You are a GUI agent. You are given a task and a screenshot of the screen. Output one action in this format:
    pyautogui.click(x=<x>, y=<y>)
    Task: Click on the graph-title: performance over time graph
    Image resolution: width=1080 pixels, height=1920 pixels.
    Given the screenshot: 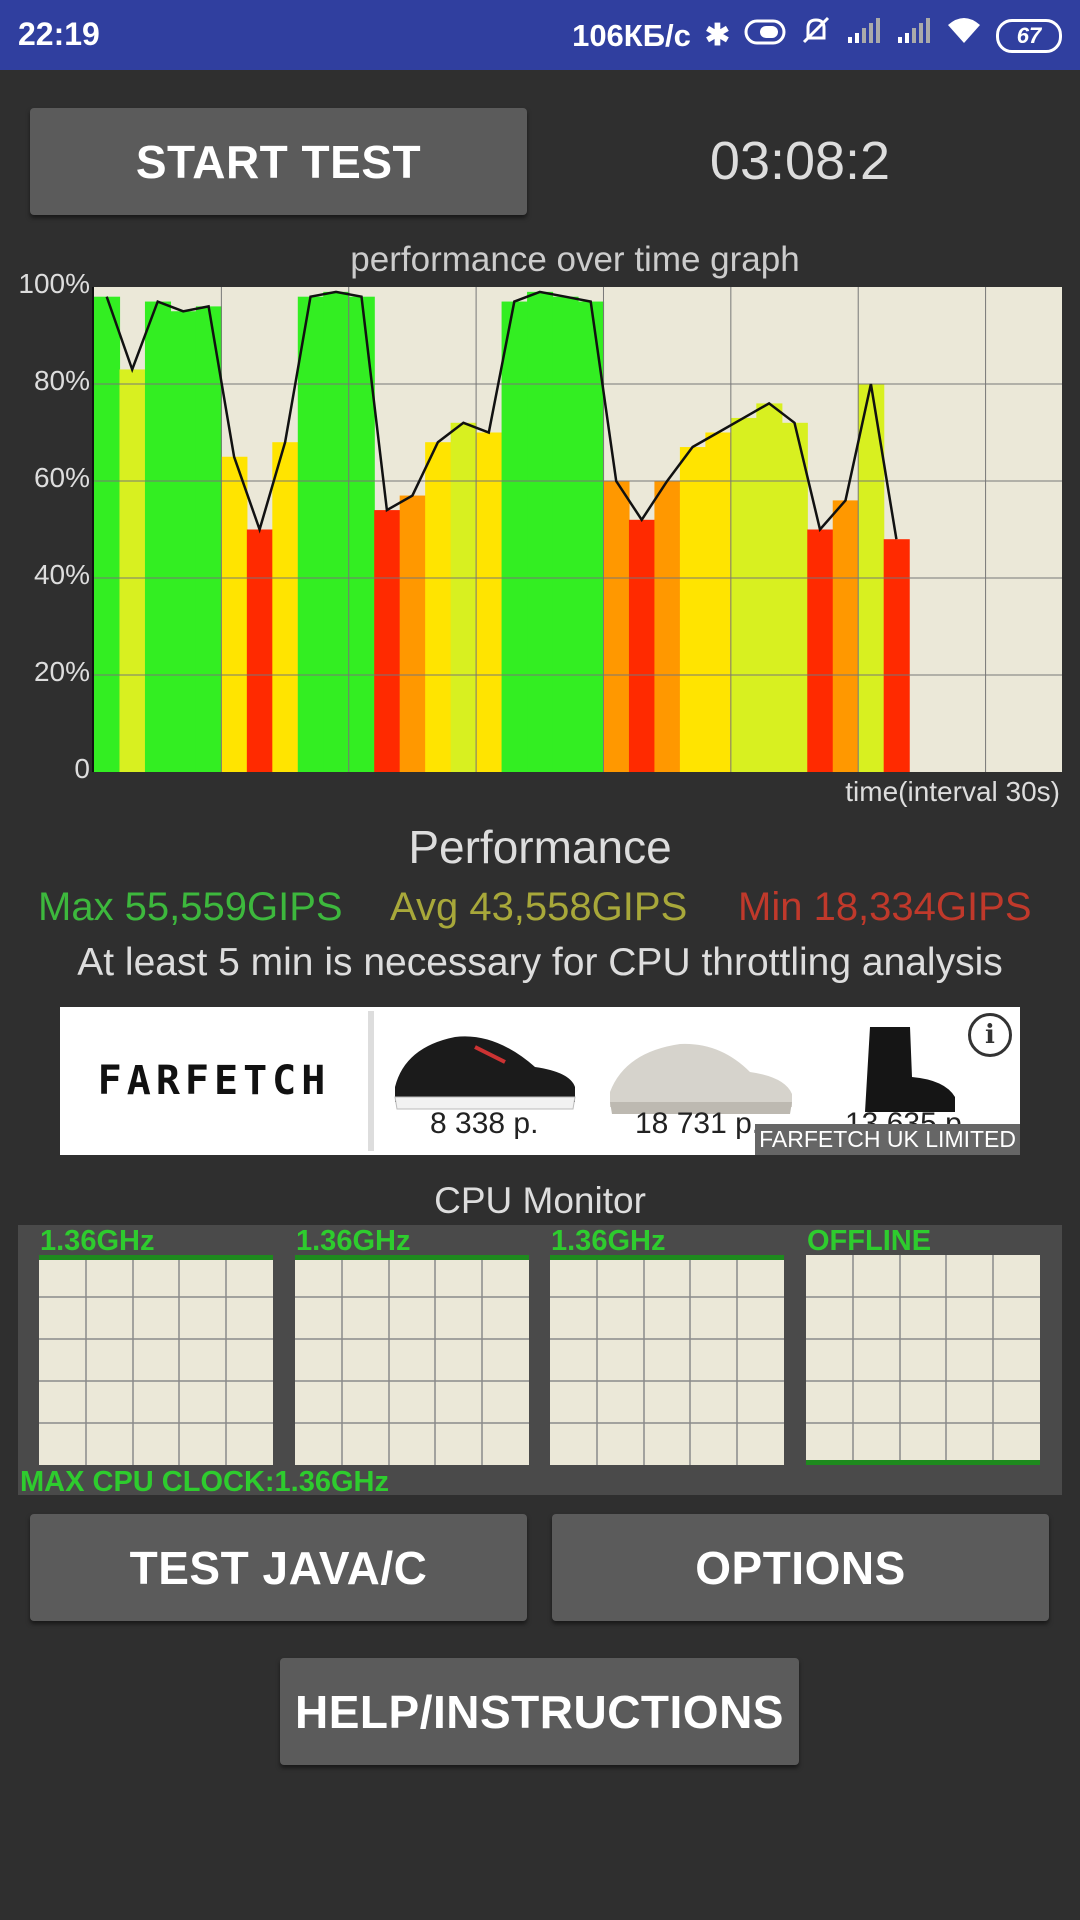 What is the action you would take?
    pyautogui.click(x=575, y=259)
    